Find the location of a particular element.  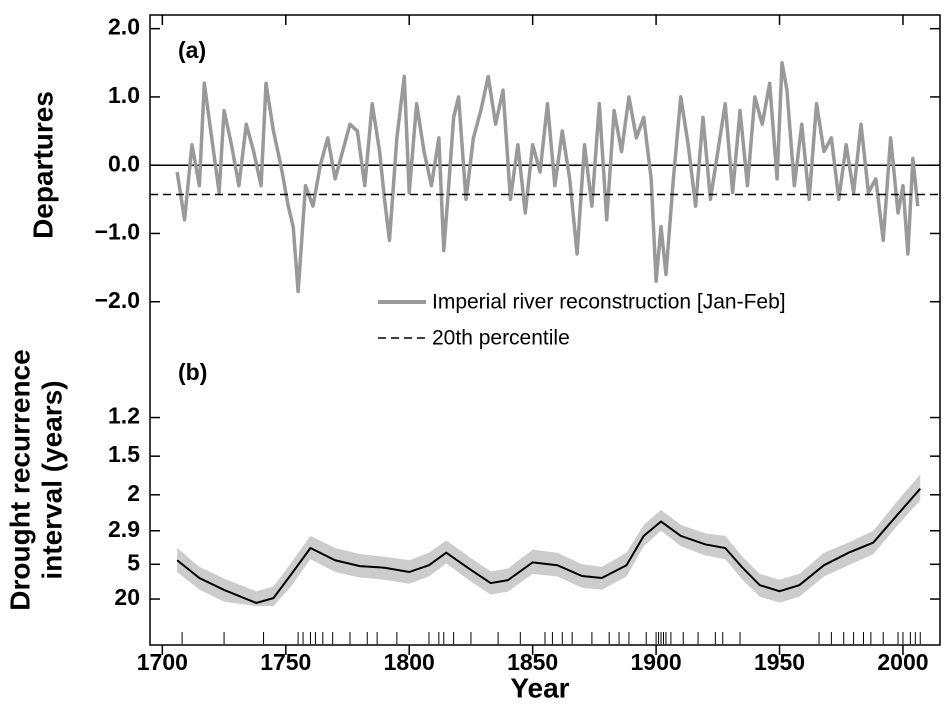

panel-label: (a) is located at coordinates (192, 50).